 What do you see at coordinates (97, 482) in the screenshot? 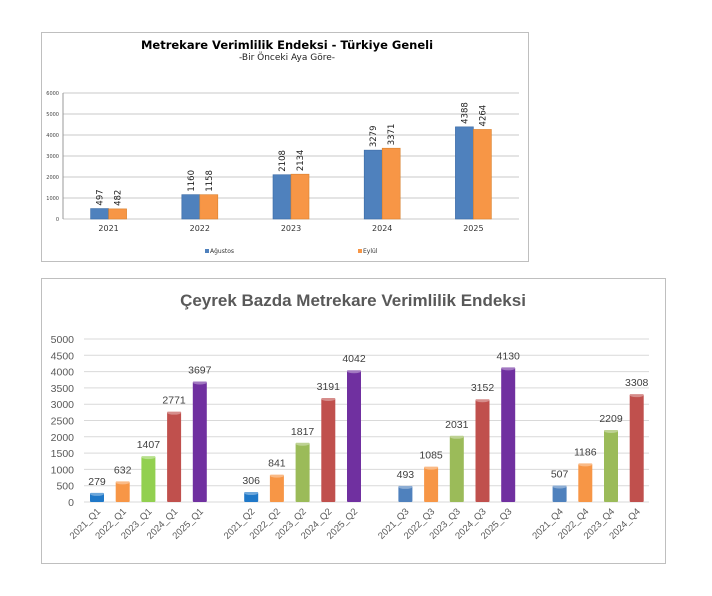
I see `data-label: 279` at bounding box center [97, 482].